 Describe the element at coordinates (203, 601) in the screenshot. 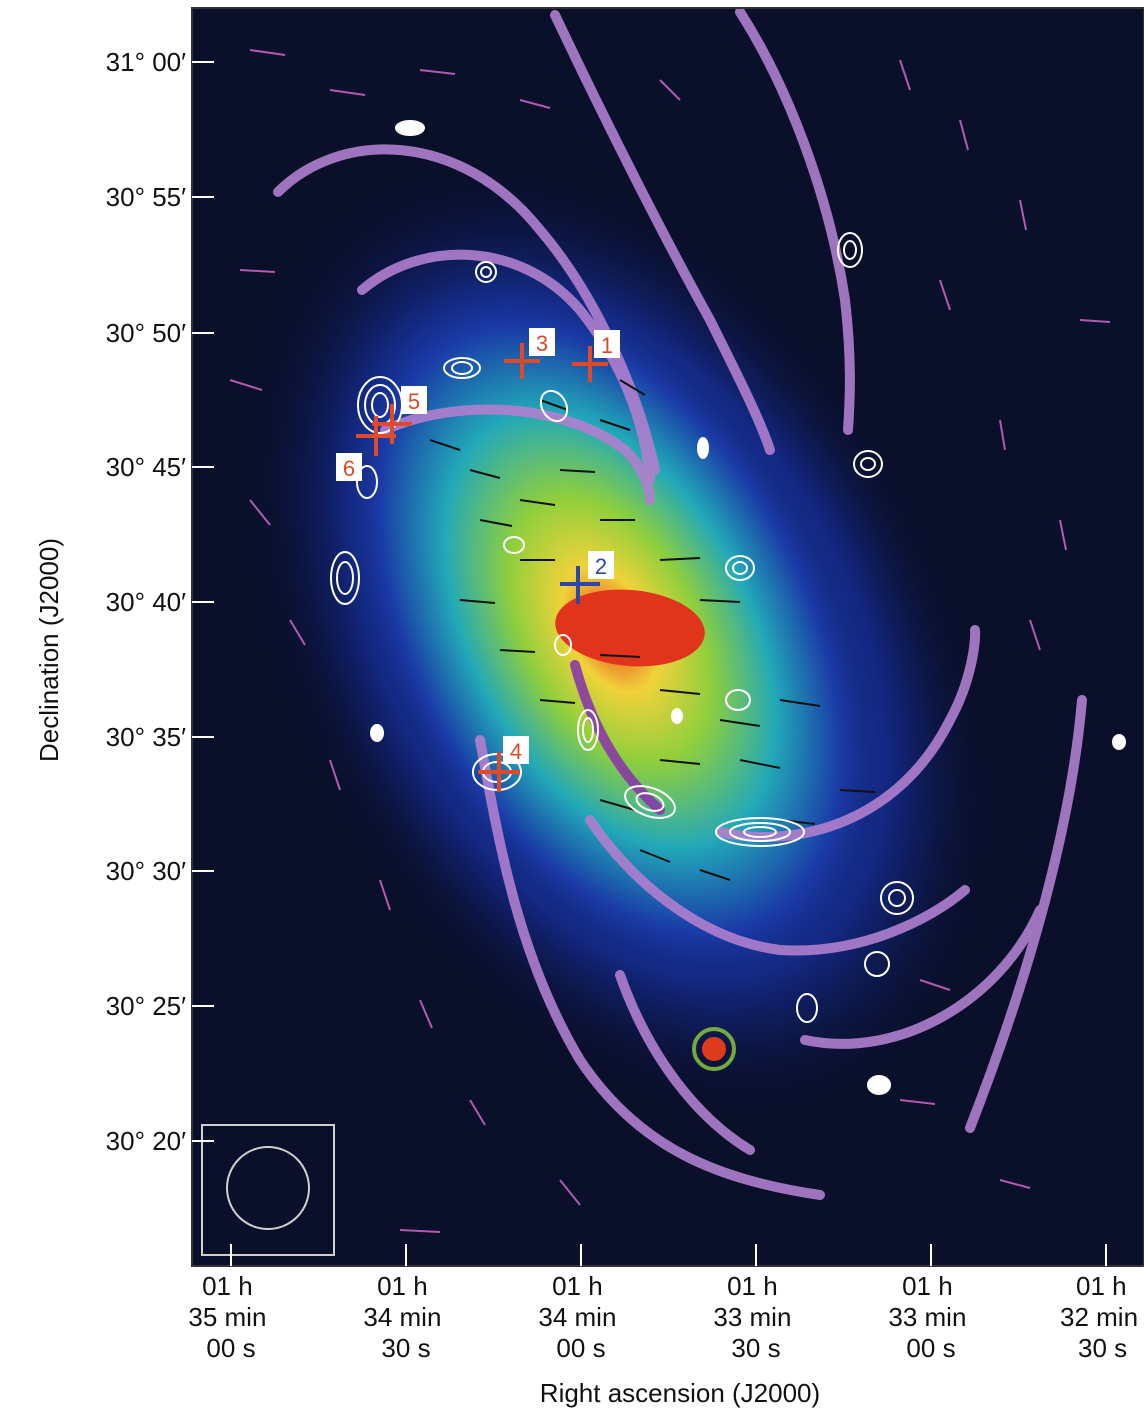

I see `y-tick-marks` at that location.